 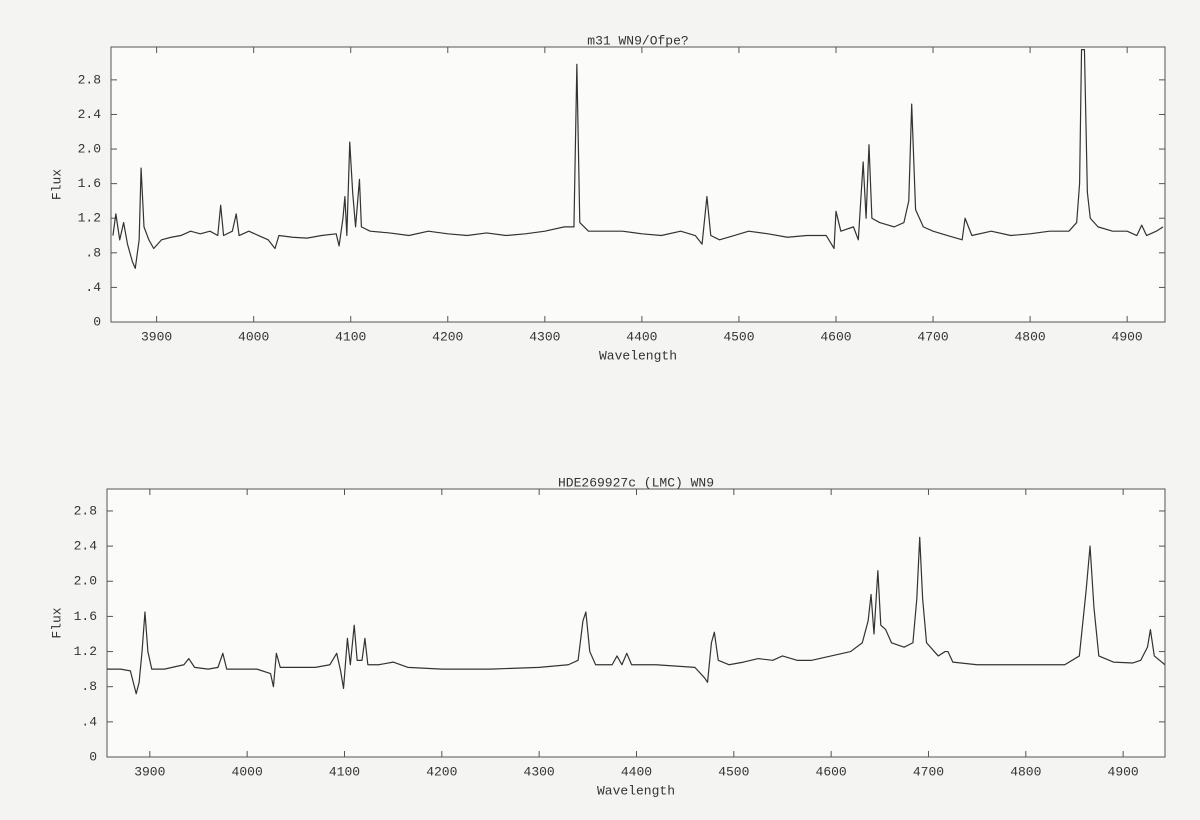 I want to click on chart-title: m31 WN9/Ofpe?, so click(x=637, y=40).